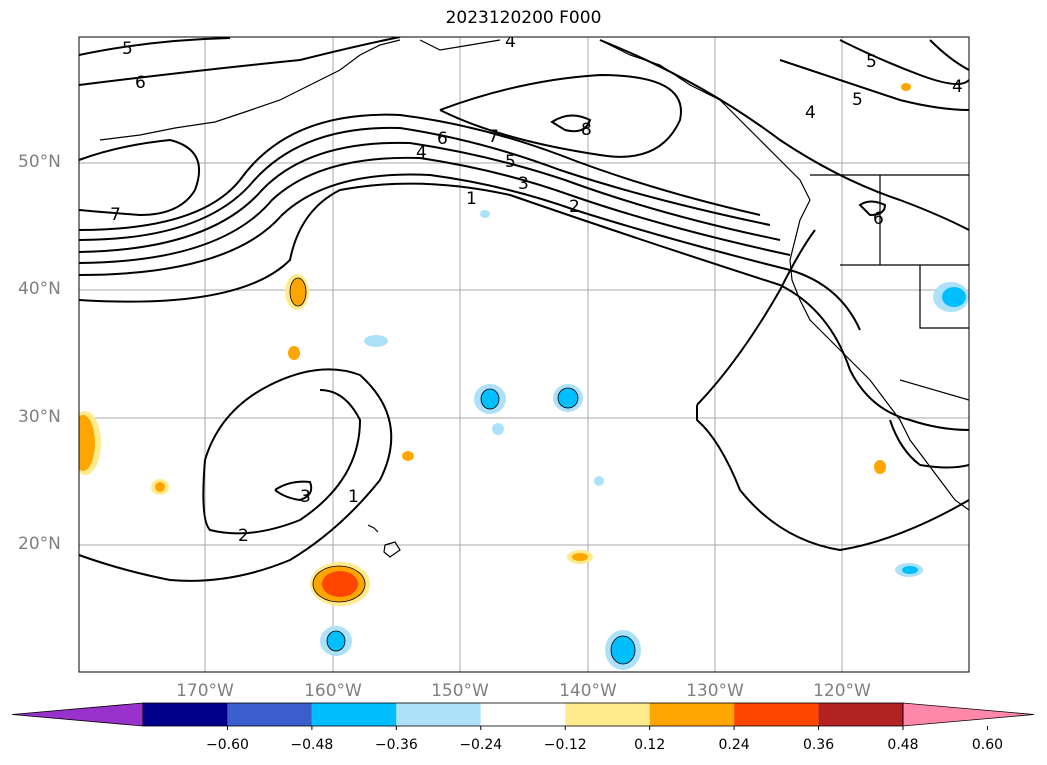 The height and width of the screenshot is (765, 1047). What do you see at coordinates (523, 18) in the screenshot?
I see `map-title: 2023120200 F000` at bounding box center [523, 18].